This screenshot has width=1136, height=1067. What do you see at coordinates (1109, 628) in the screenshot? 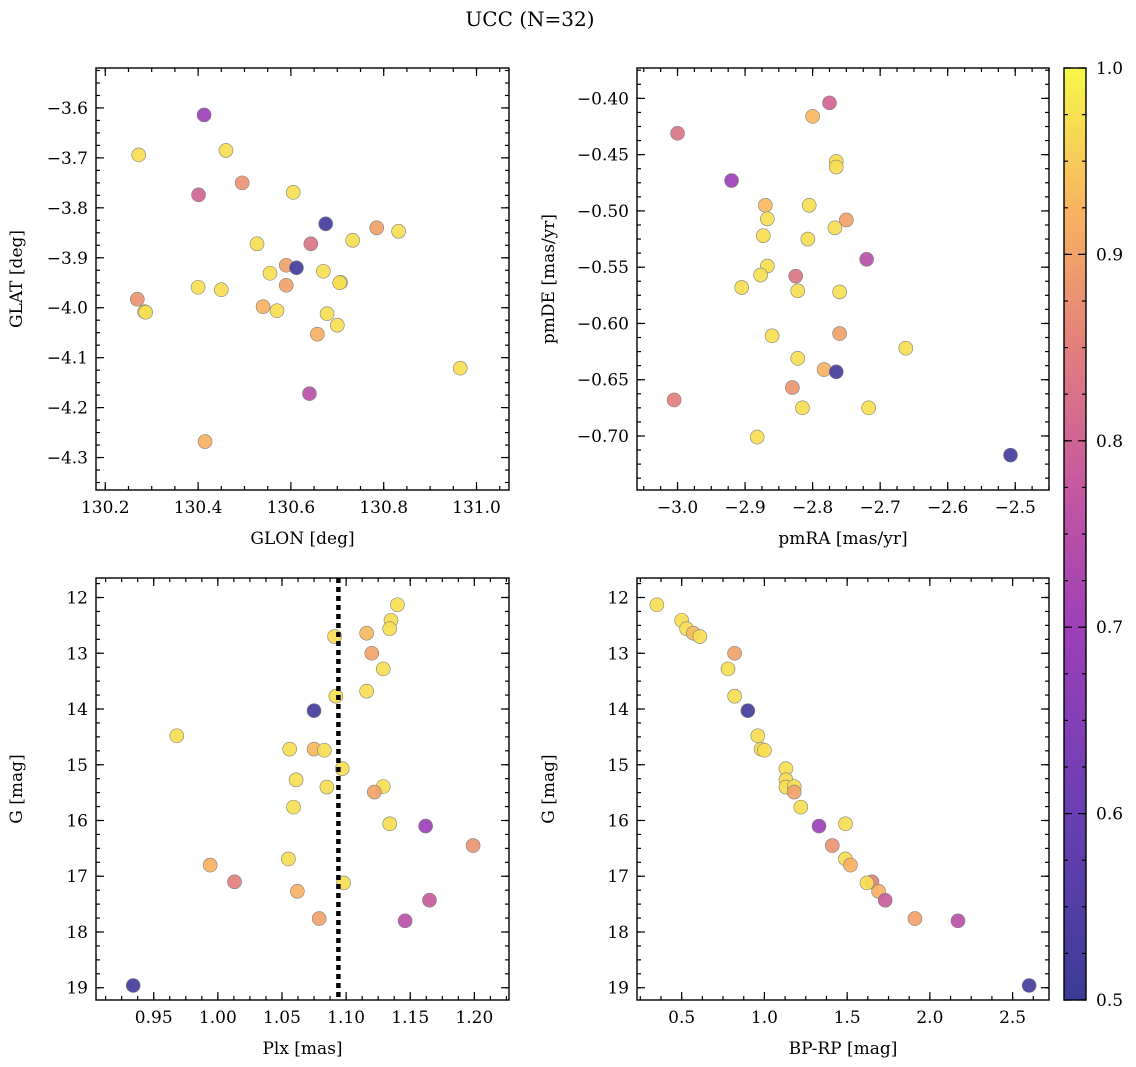
I see `colorbar-tick-label: 0.7` at bounding box center [1109, 628].